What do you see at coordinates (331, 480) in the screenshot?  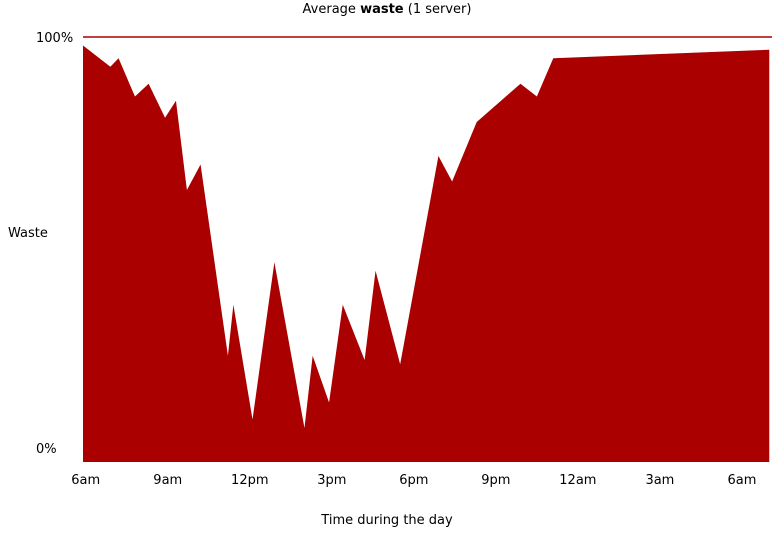 I see `x-tick-label: 3pm` at bounding box center [331, 480].